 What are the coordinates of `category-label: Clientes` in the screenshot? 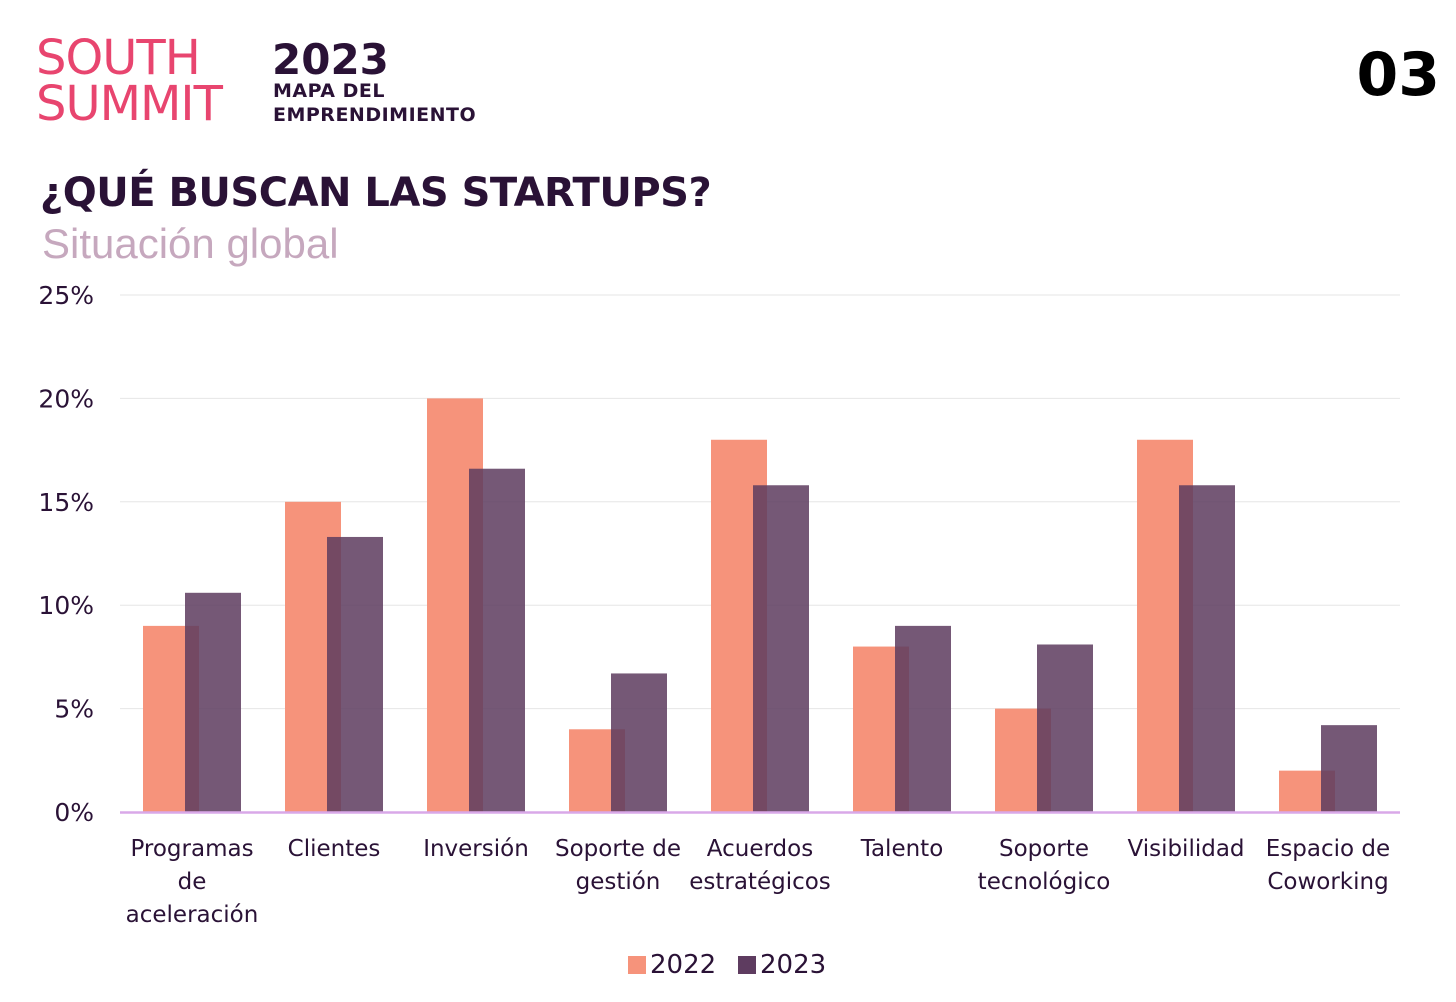 It's located at (334, 849).